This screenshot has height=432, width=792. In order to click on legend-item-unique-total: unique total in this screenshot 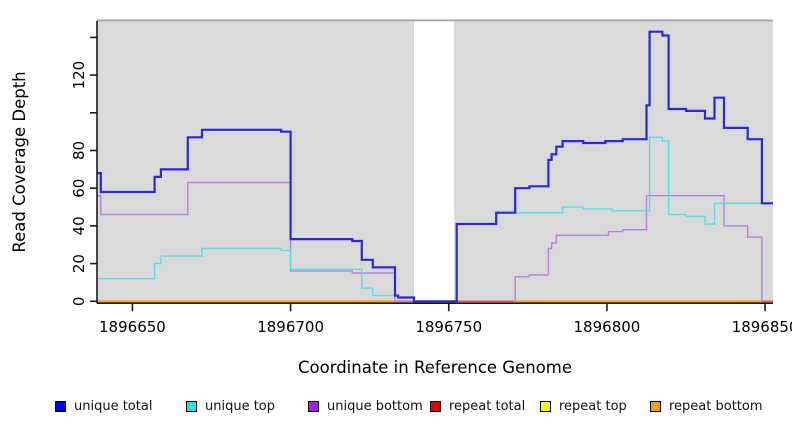, I will do `click(103, 406)`.